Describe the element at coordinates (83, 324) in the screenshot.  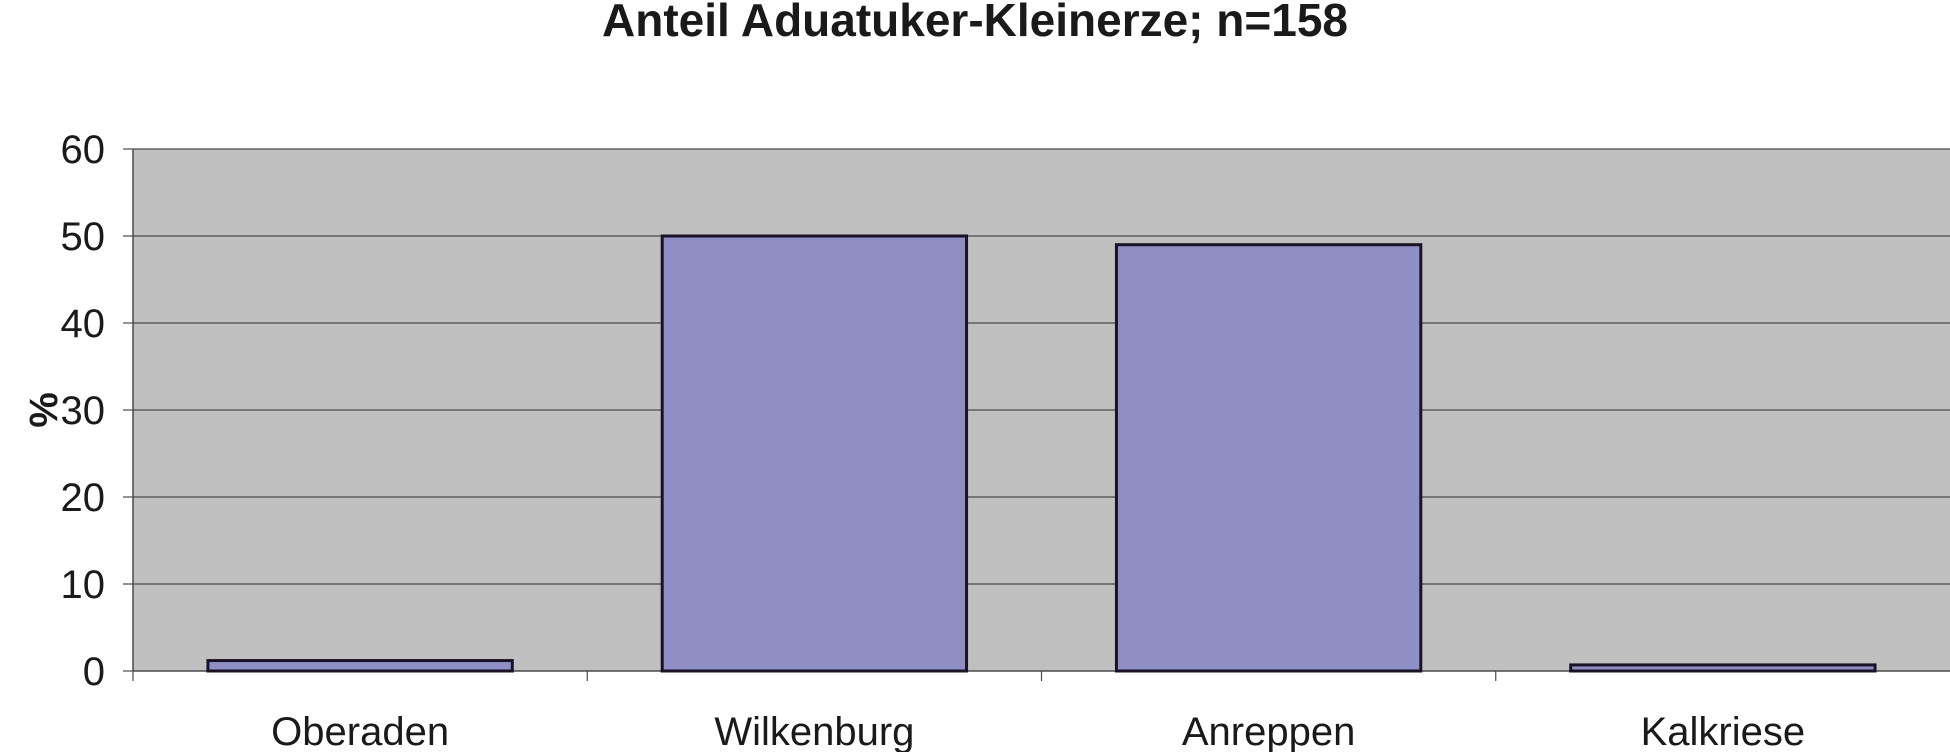
I see `y-tick-label: 40` at that location.